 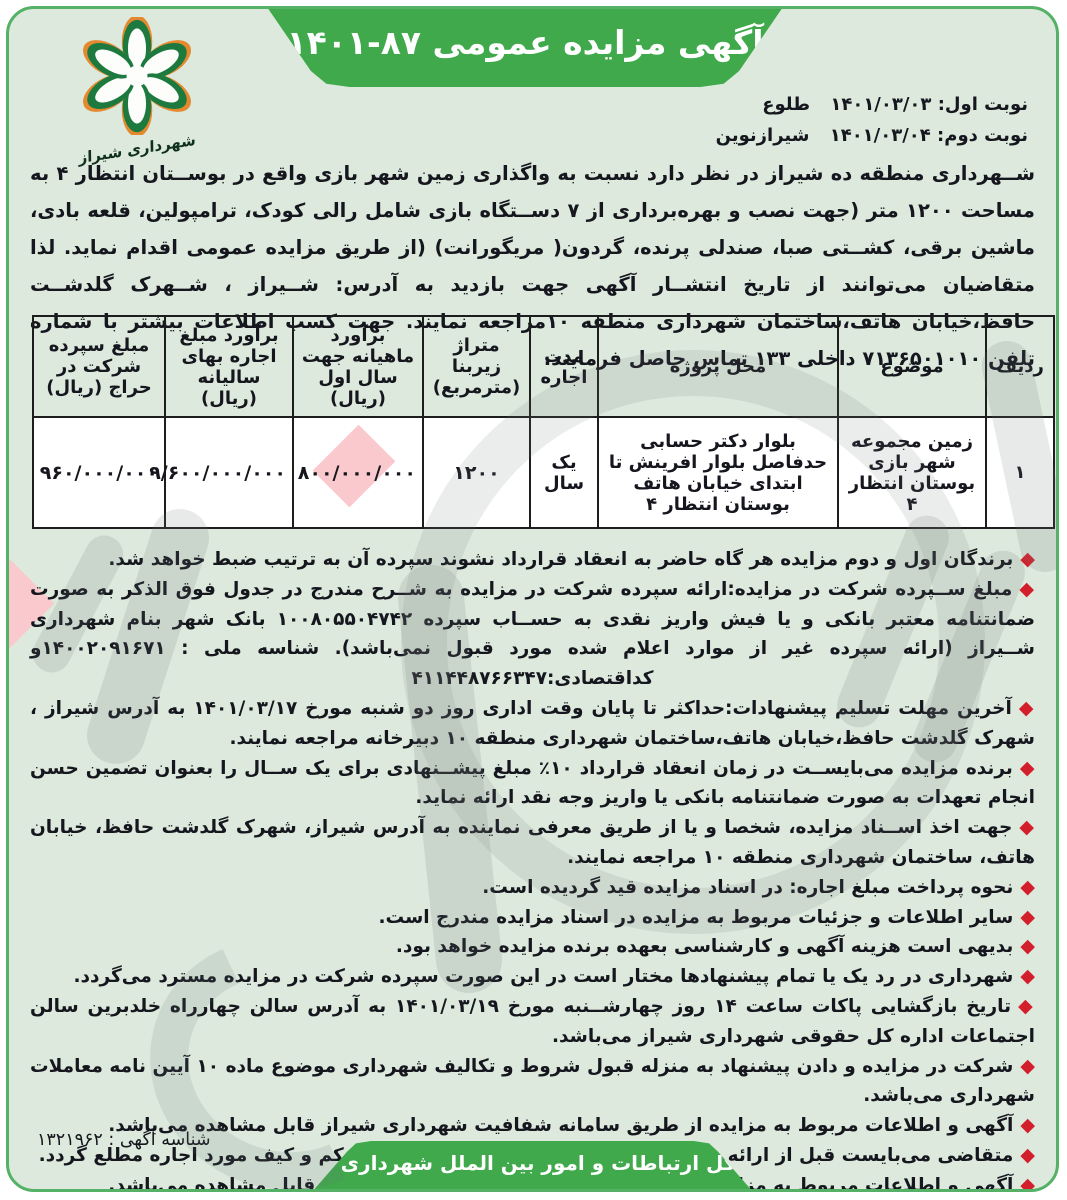 I want to click on ad-identifier: شناسه آگهی : ۱۳۲۱۹۶۲, so click(x=124, y=1140).